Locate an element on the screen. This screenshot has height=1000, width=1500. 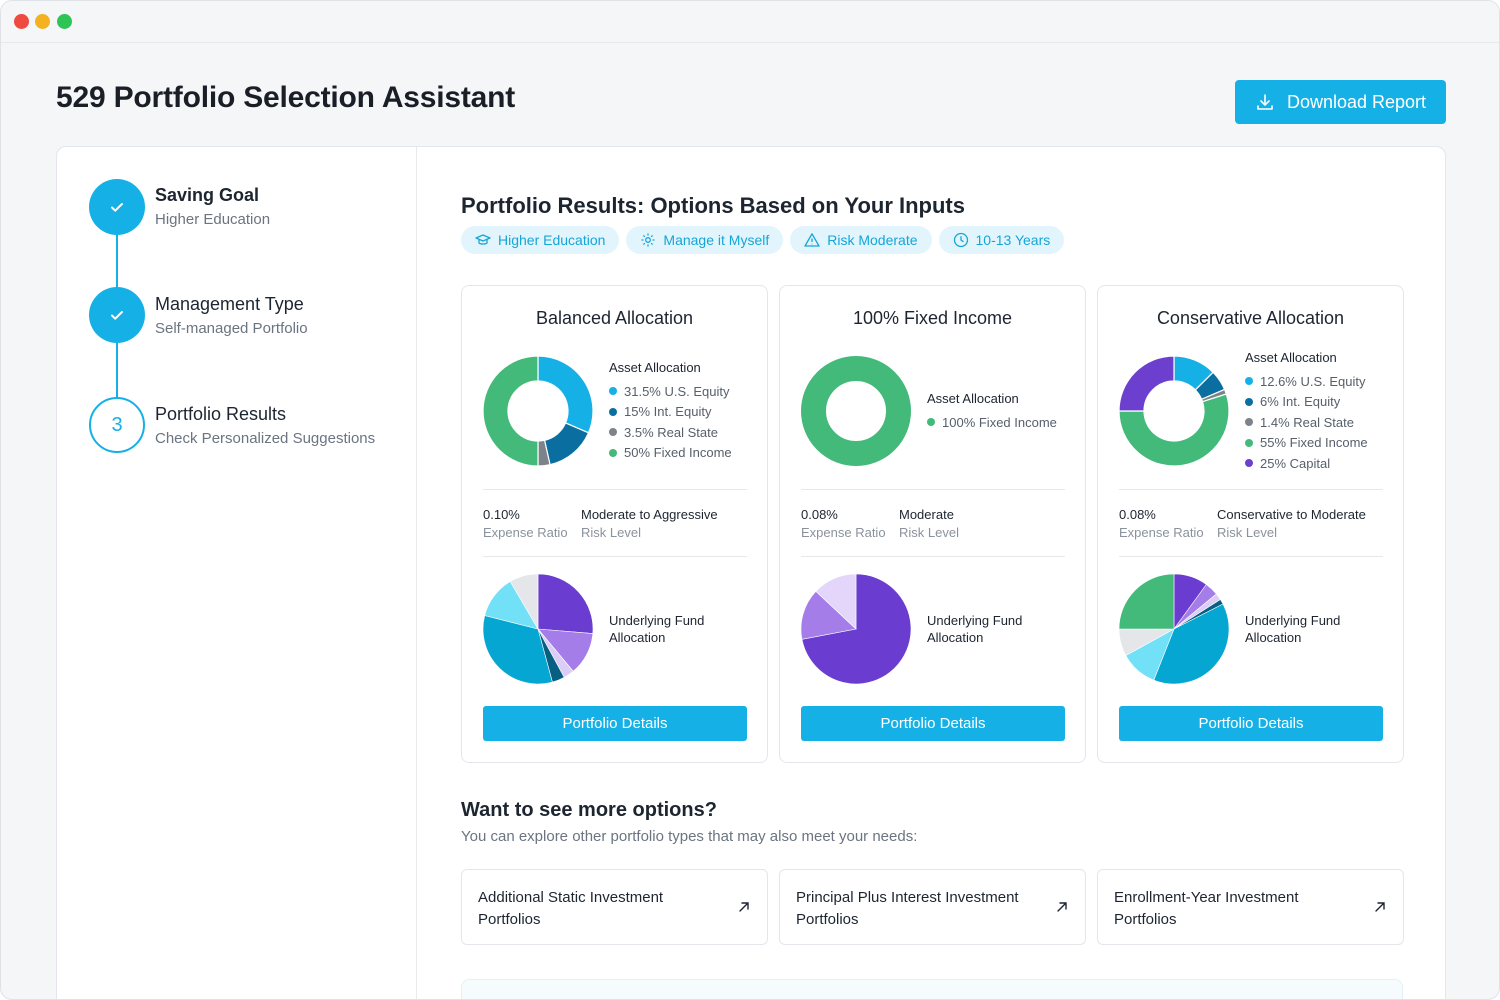
close-window-button is located at coordinates (21, 21).